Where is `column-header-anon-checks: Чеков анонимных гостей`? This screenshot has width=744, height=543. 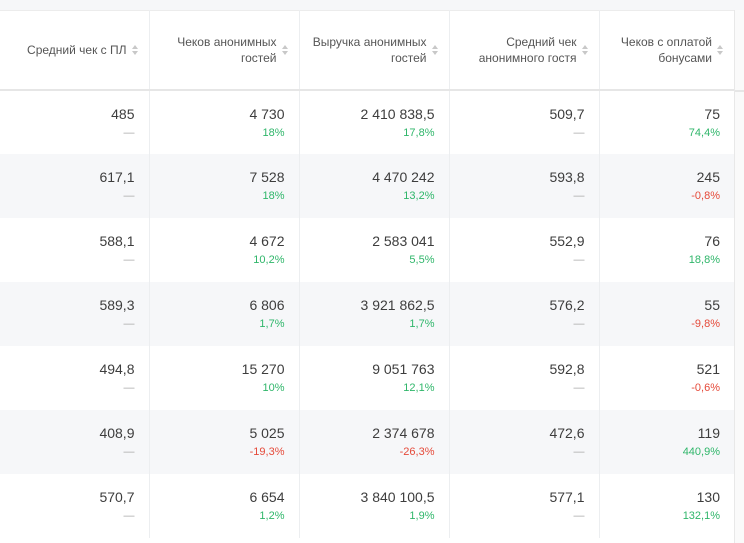
column-header-anon-checks: Чеков анонимных гостей is located at coordinates (223, 50).